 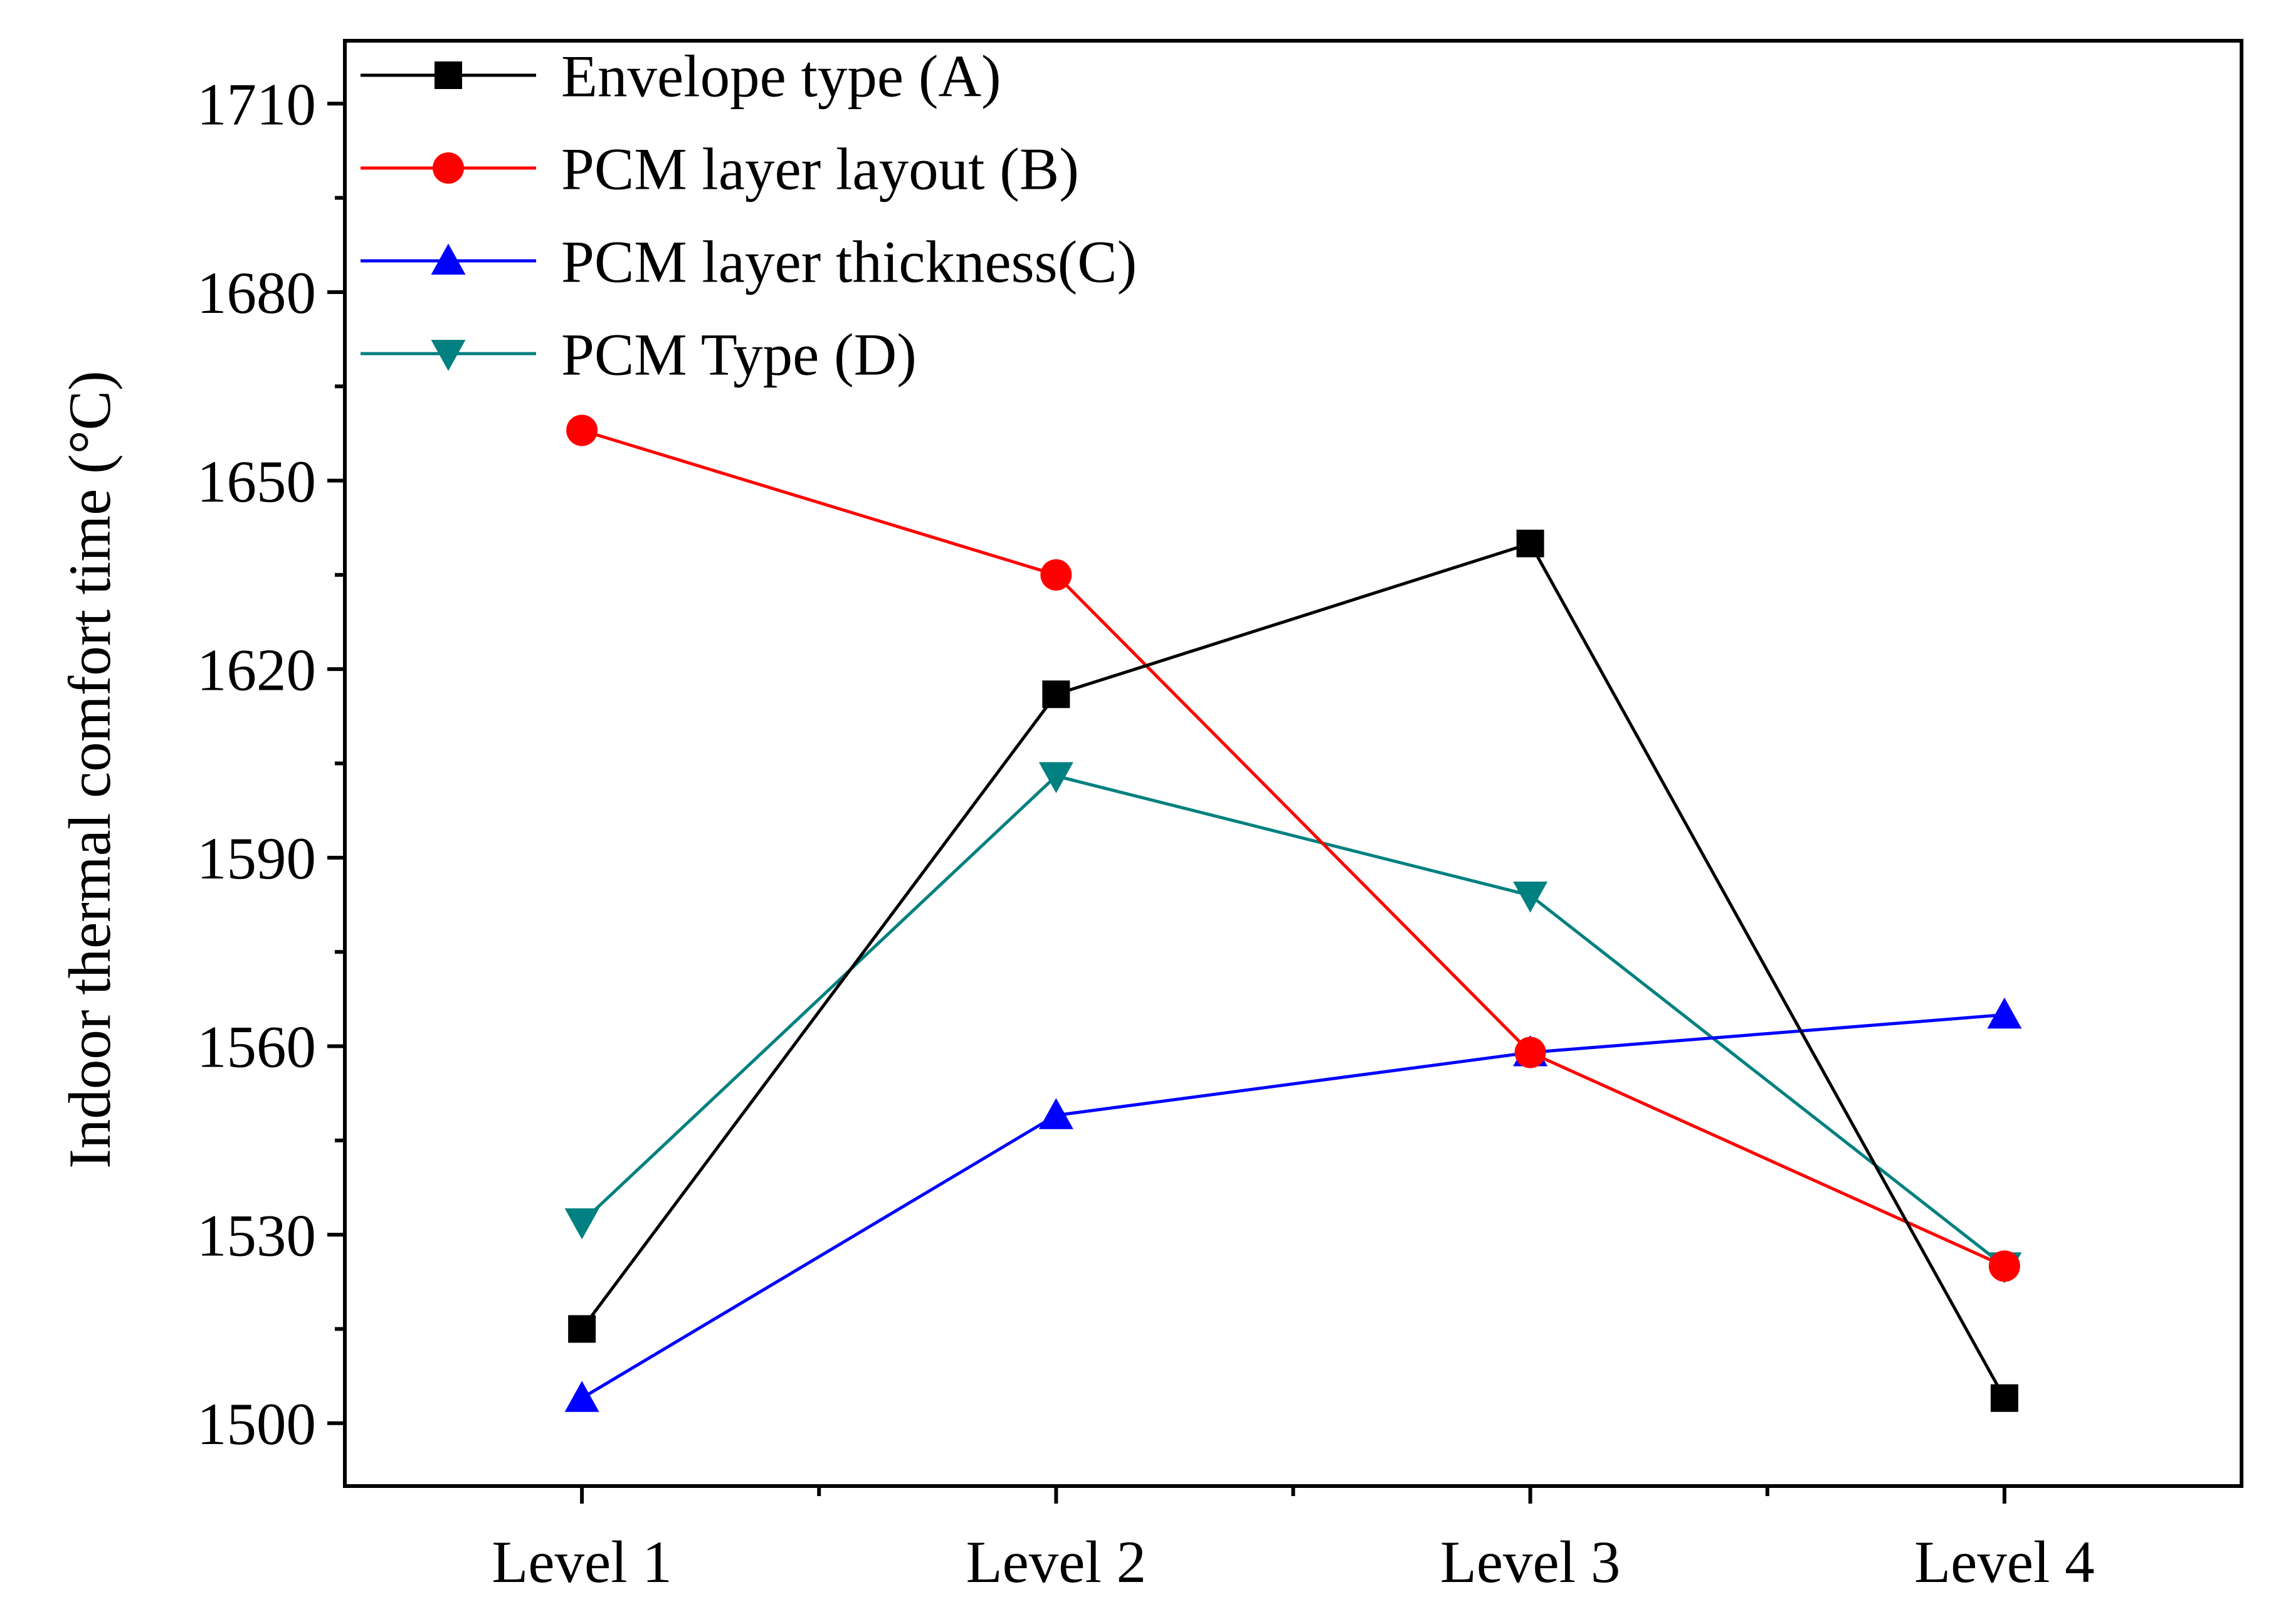 I want to click on y-tick-label: 1710, so click(x=256, y=104).